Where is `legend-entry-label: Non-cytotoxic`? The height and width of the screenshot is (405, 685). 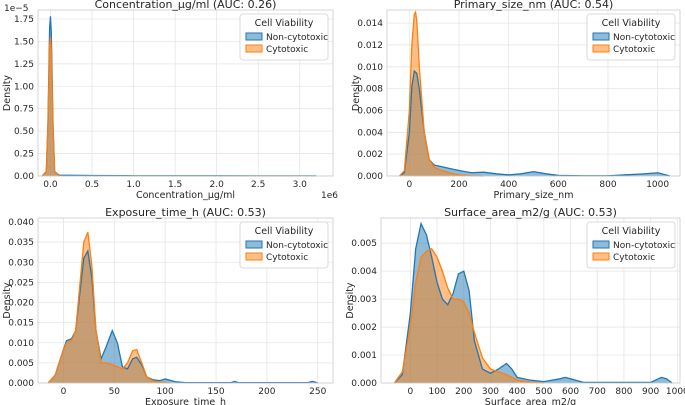
legend-entry-label: Non-cytotoxic is located at coordinates (644, 38).